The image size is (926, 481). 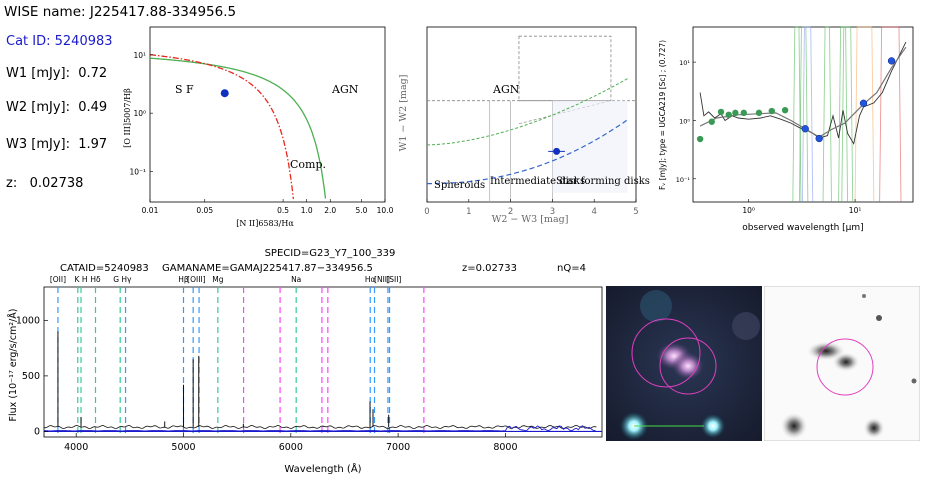 I want to click on w3-value: 1.97, so click(x=93, y=144).